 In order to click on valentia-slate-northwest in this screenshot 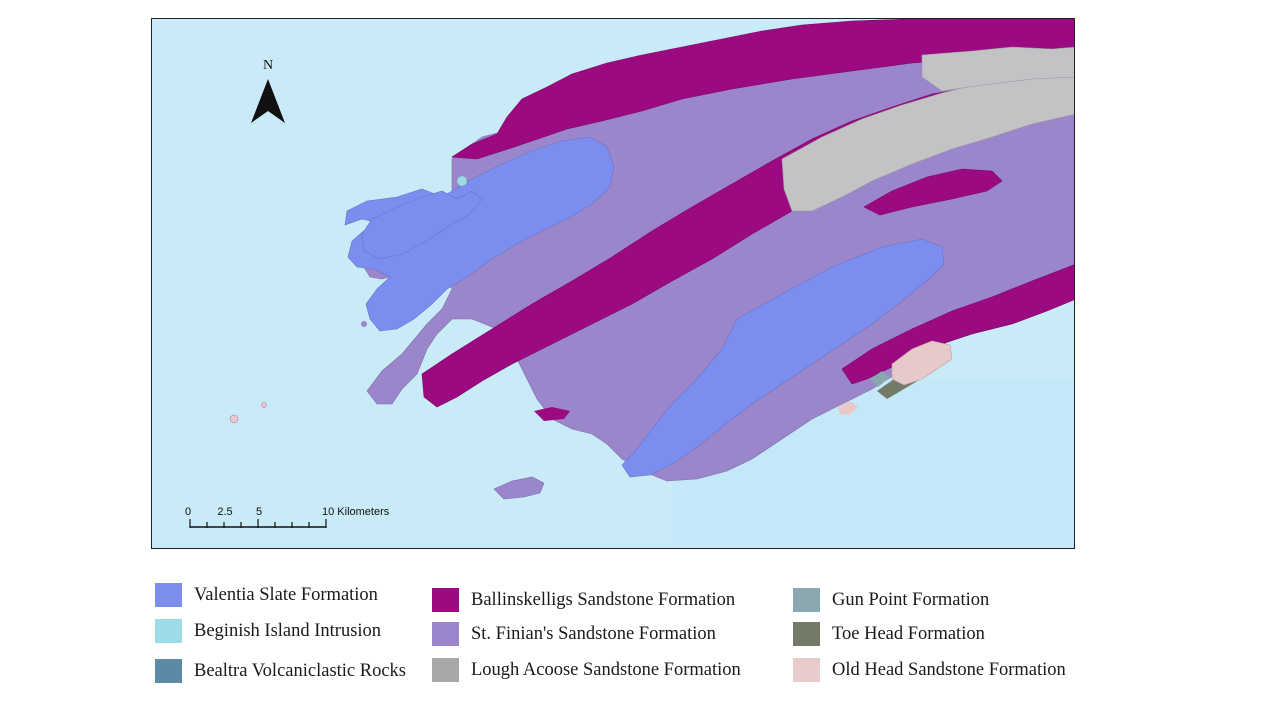, I will do `click(479, 234)`.